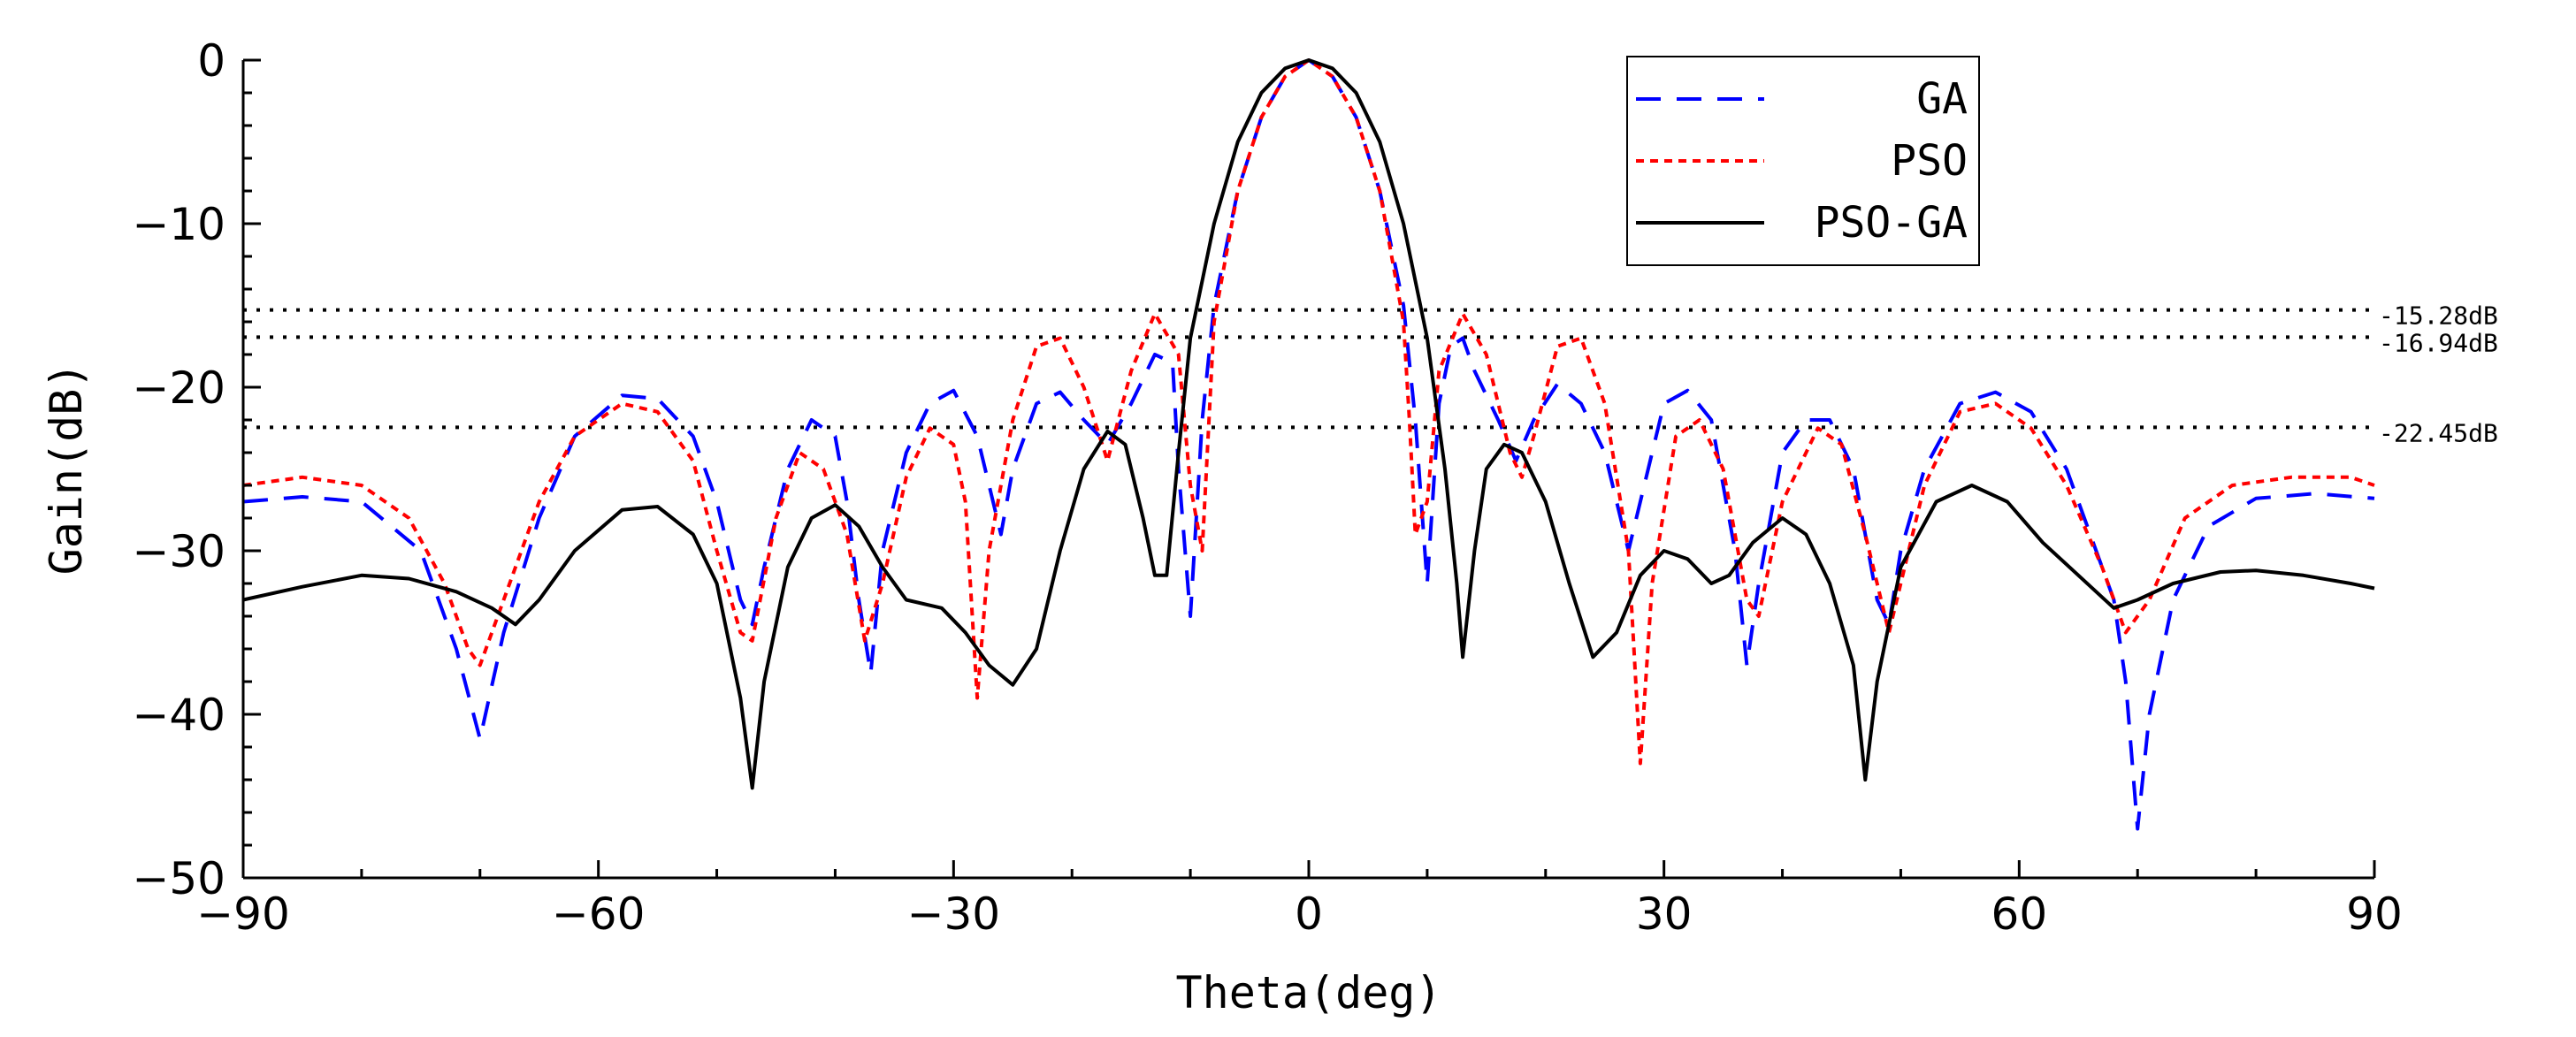 This screenshot has height=1037, width=2576. What do you see at coordinates (179, 224) in the screenshot?
I see `y-tick-label: −10` at bounding box center [179, 224].